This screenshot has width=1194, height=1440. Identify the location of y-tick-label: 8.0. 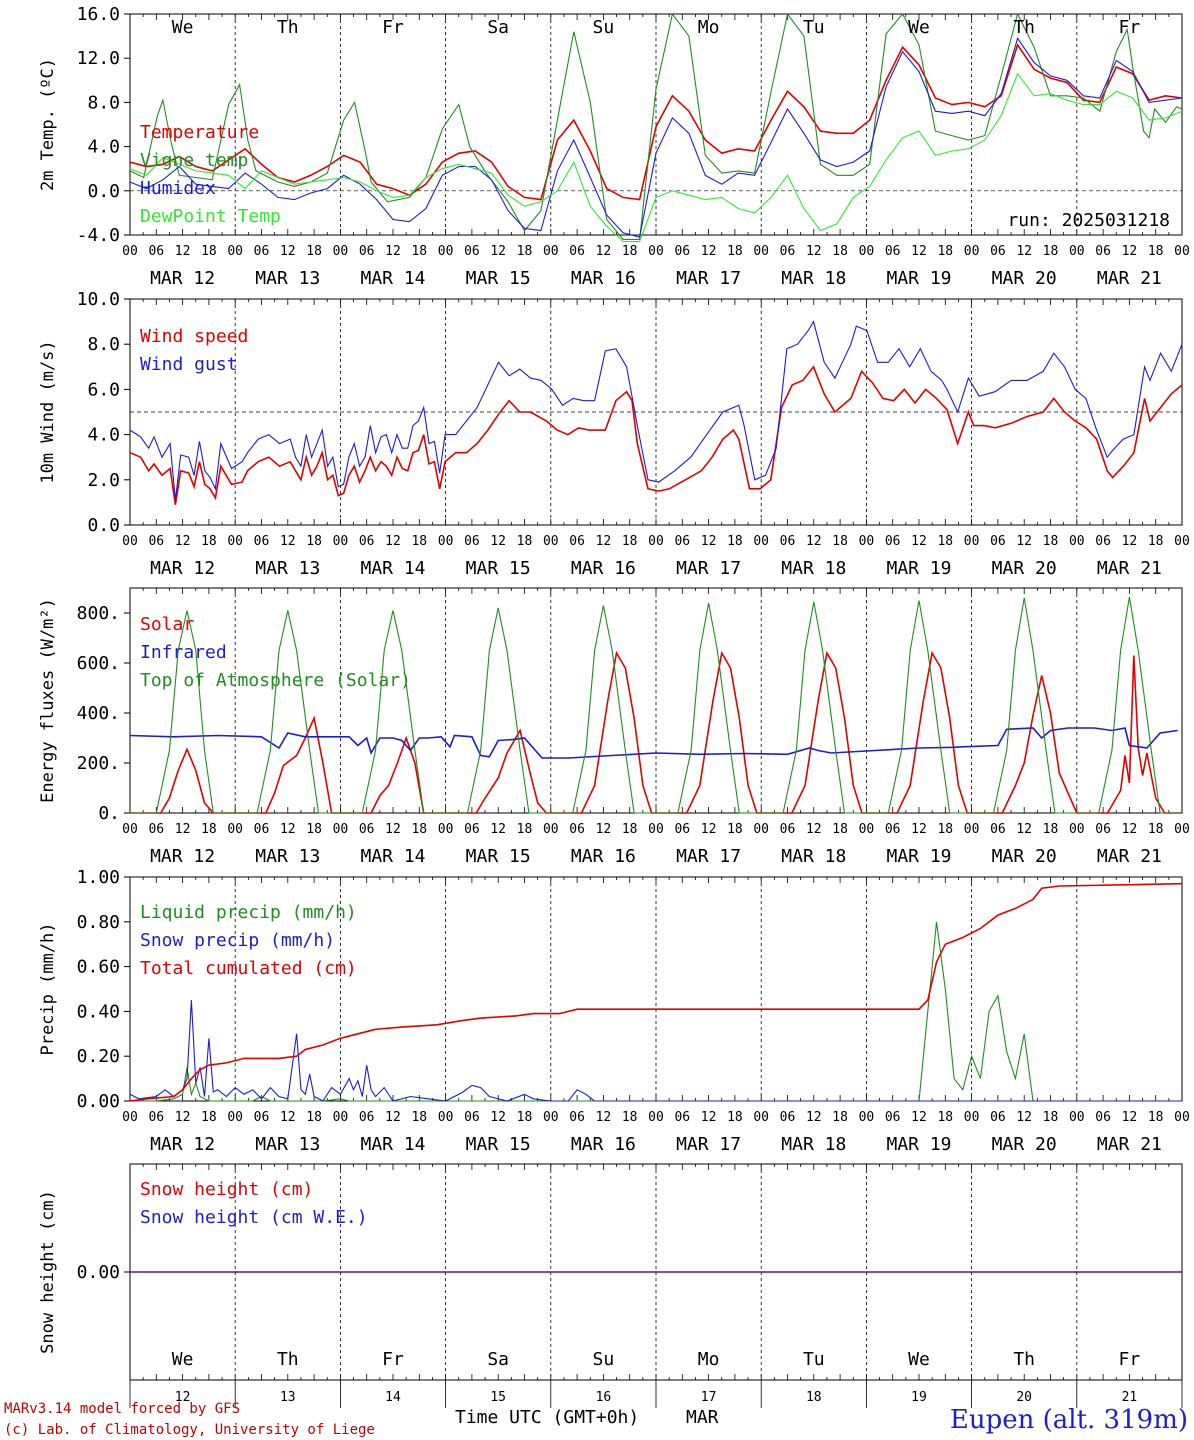
(103, 344).